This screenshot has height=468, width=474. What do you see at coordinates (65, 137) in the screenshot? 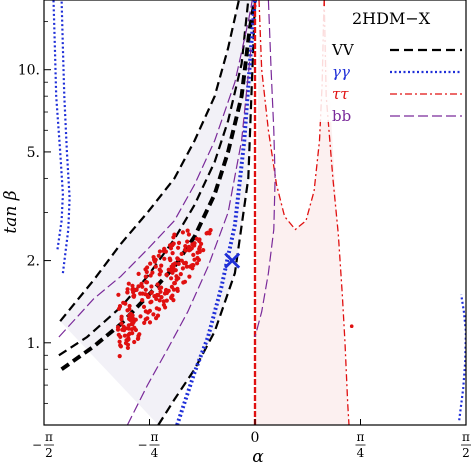
I see `curve--left-edge-5` at bounding box center [65, 137].